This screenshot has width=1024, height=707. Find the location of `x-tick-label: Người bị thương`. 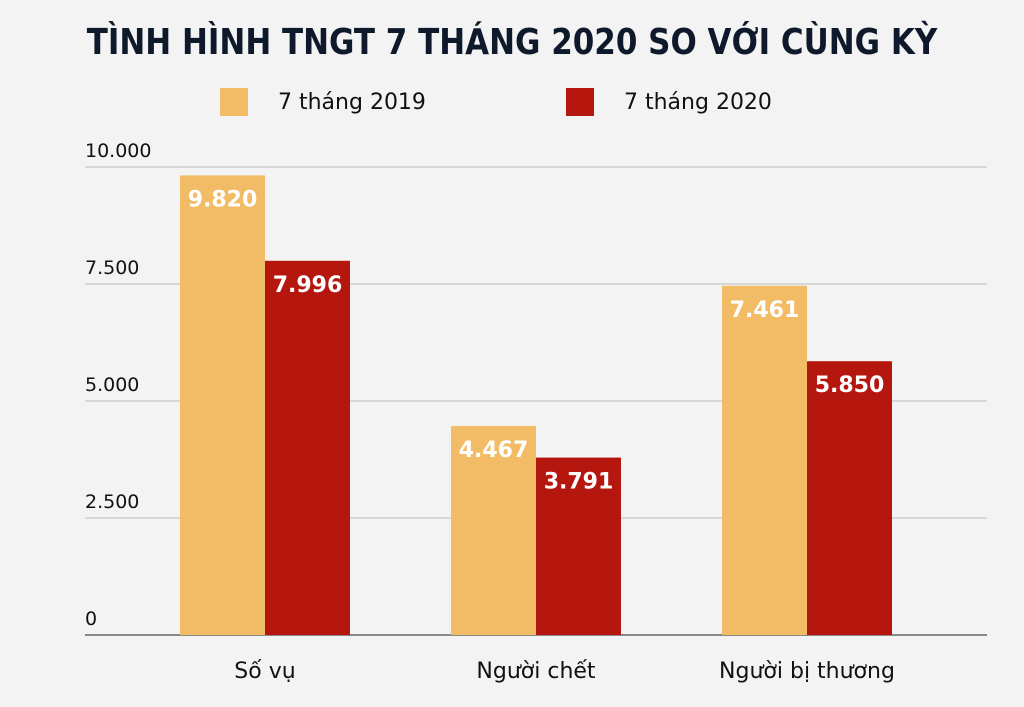

x-tick-label: Người bị thương is located at coordinates (807, 671).